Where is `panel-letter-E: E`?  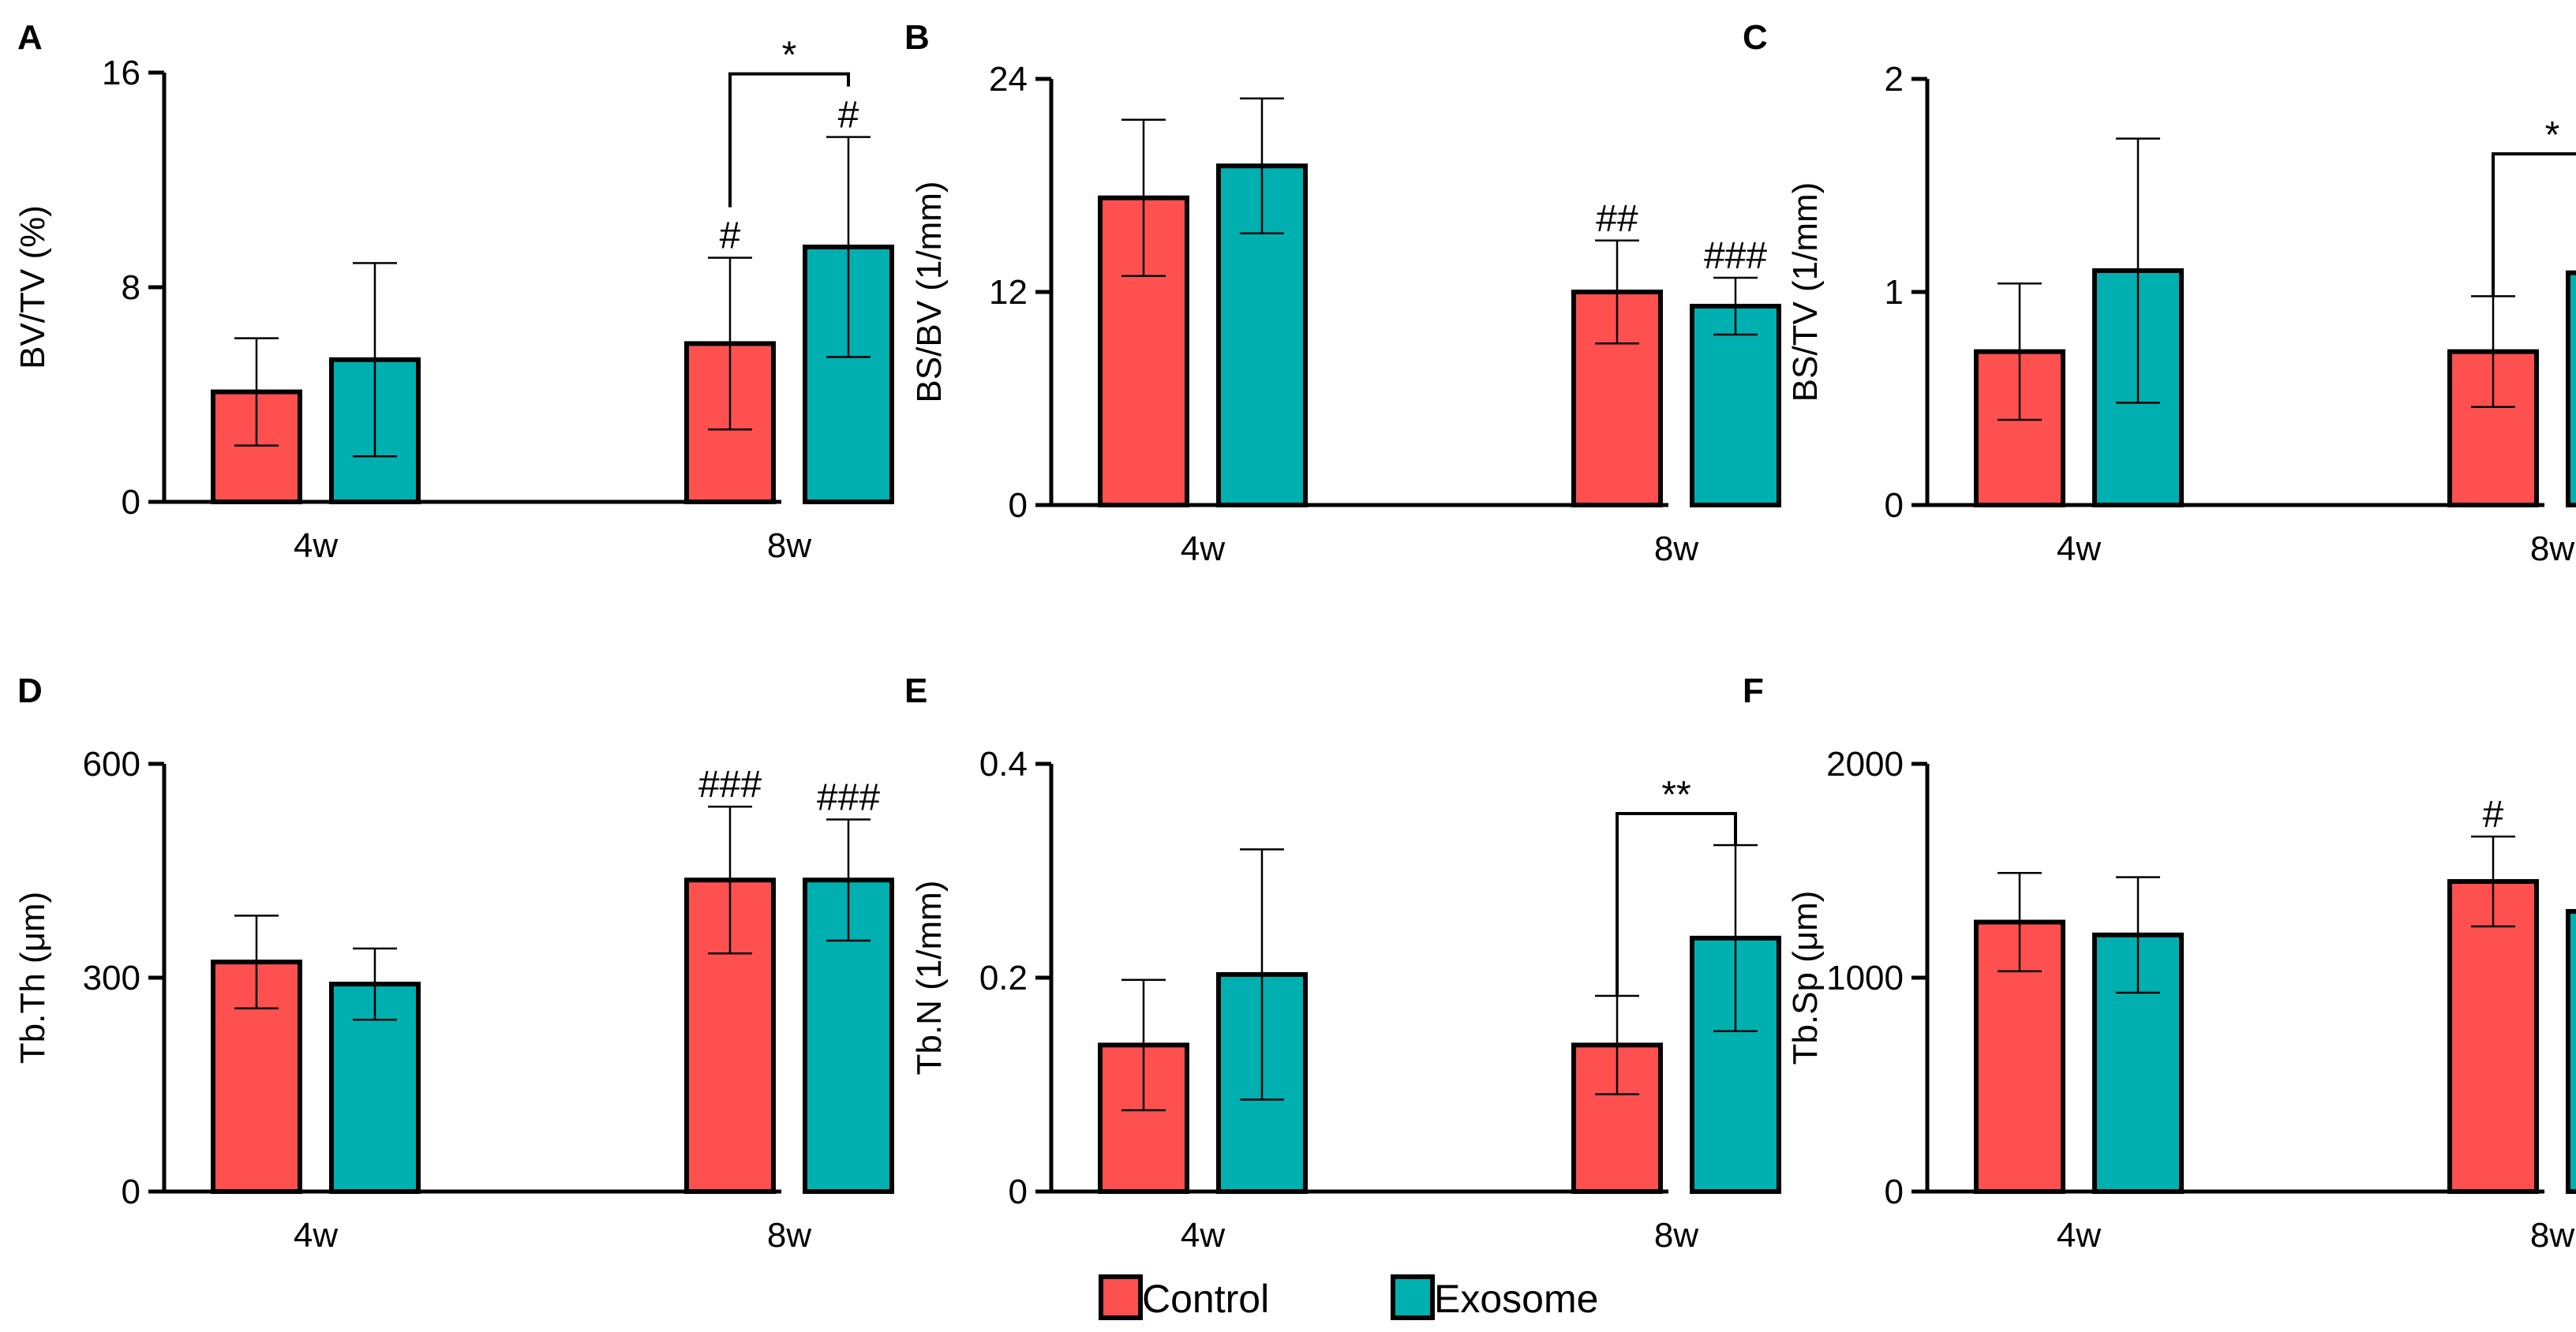 panel-letter-E: E is located at coordinates (915, 691).